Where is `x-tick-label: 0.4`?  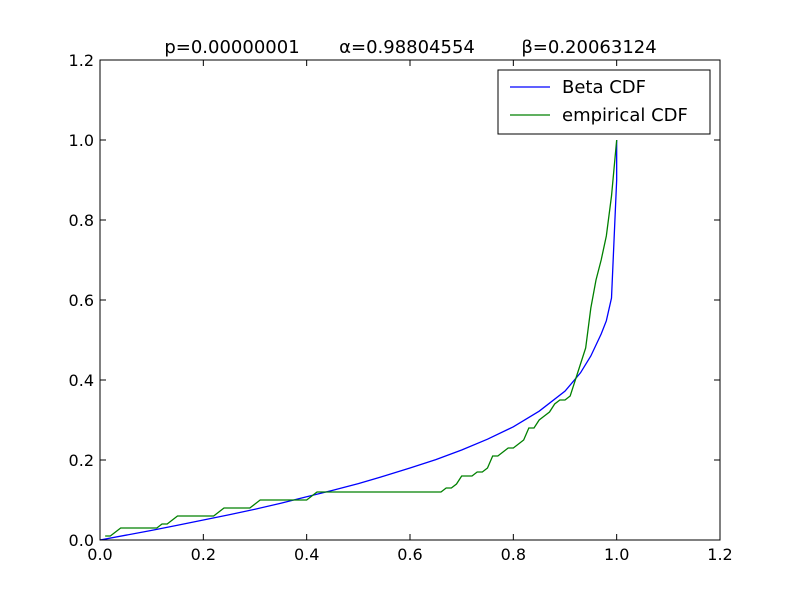
x-tick-label: 0.4 is located at coordinates (306, 554).